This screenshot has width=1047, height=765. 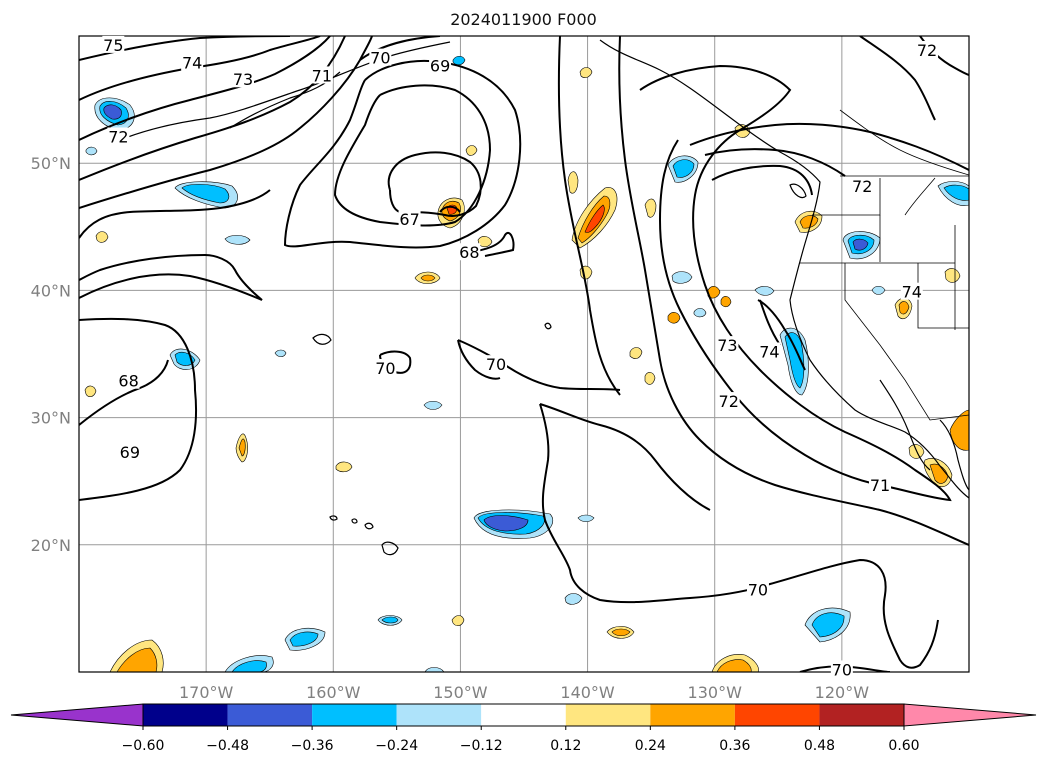 What do you see at coordinates (903, 746) in the screenshot?
I see `colorbar-tick-label: 0.60` at bounding box center [903, 746].